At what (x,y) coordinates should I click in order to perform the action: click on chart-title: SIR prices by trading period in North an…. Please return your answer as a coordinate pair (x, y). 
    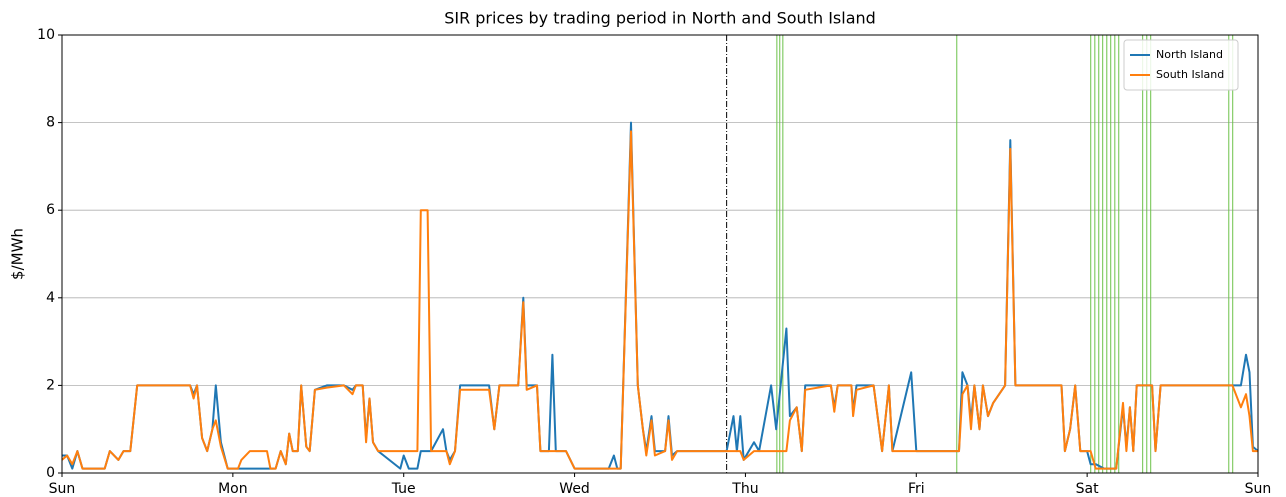
    Looking at the image, I should click on (660, 18).